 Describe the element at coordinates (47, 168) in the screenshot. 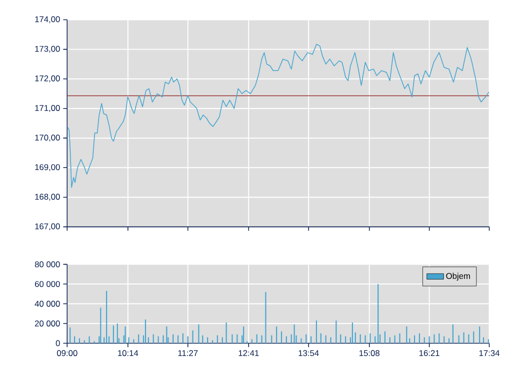

I see `y-tick-label: 169,00` at that location.